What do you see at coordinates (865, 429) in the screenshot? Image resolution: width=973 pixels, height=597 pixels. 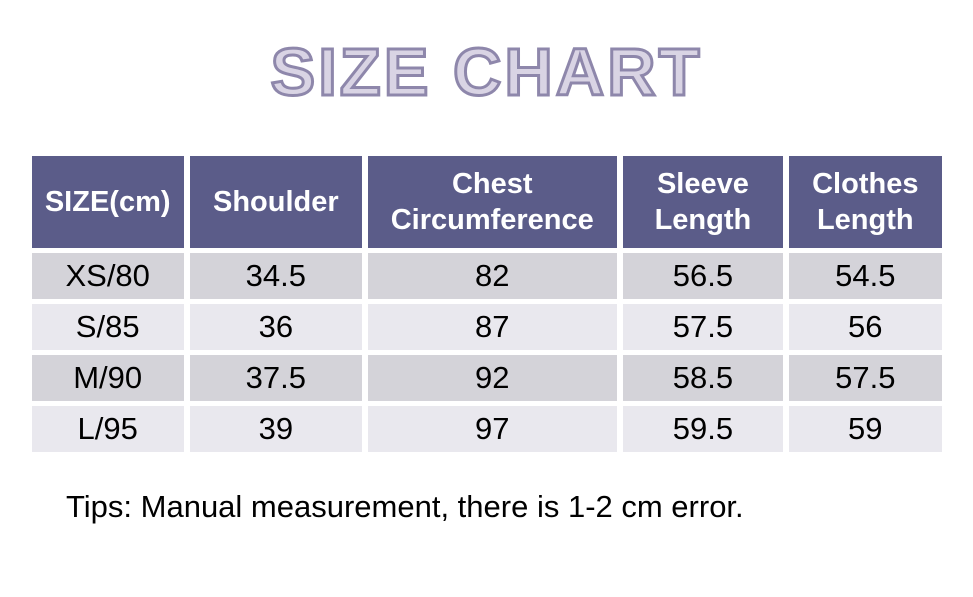 I see `cell-clothes: 59` at bounding box center [865, 429].